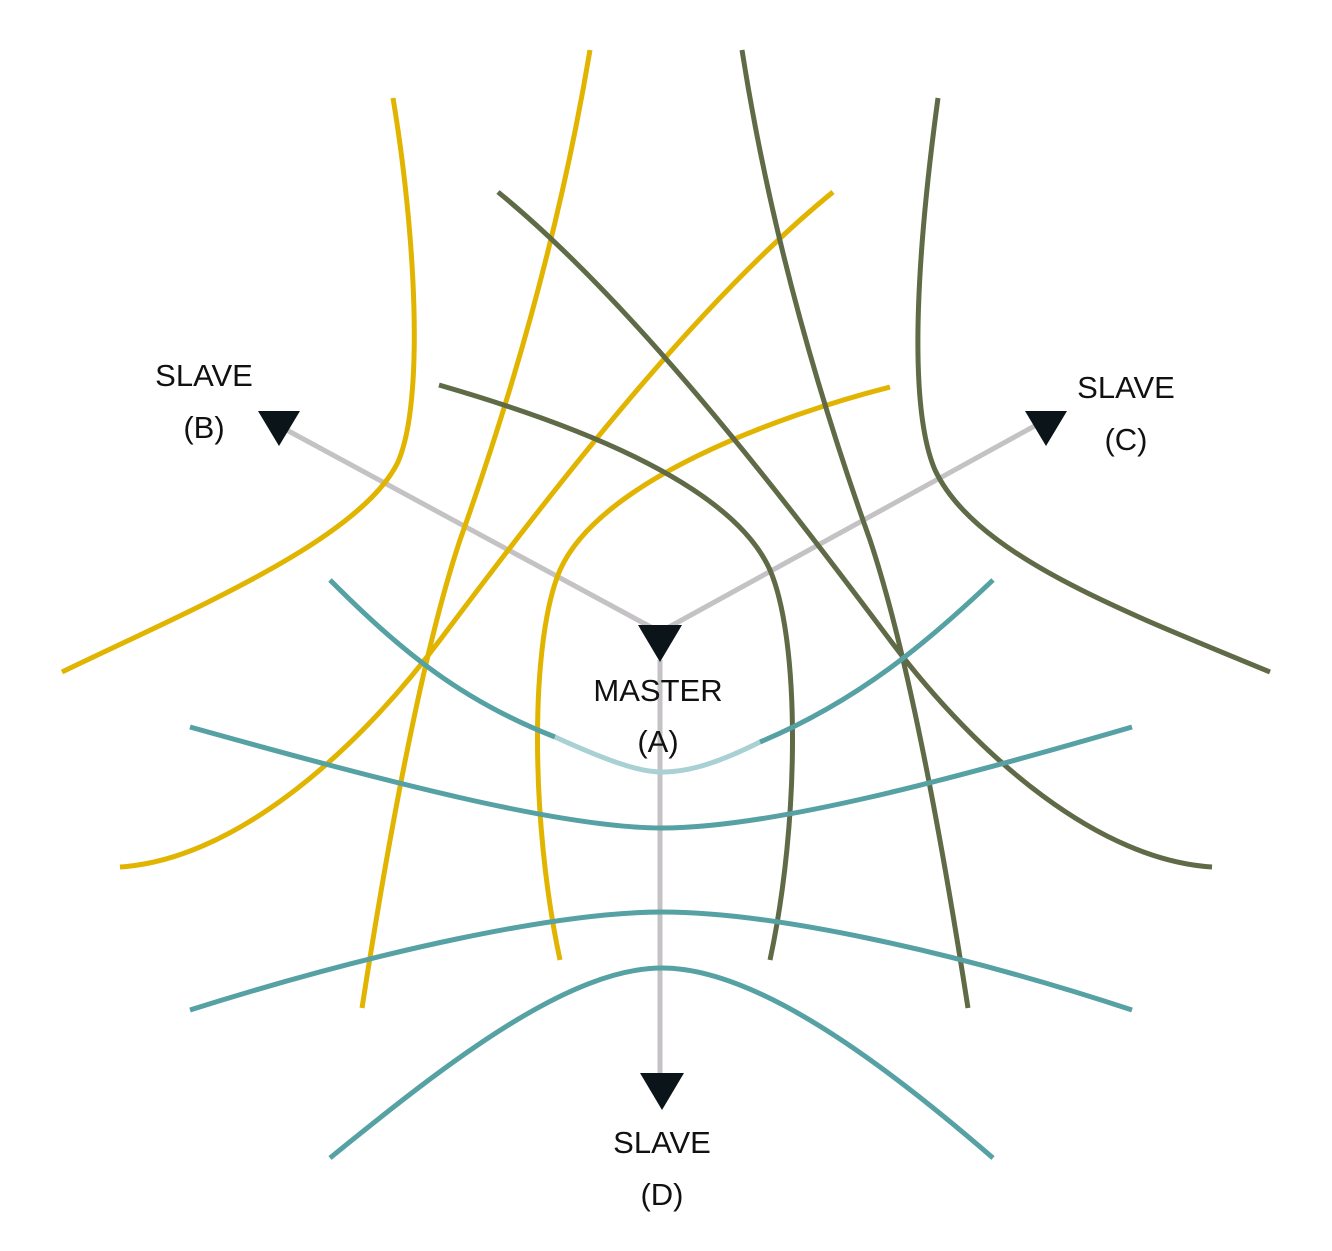 This screenshot has height=1251, width=1332. What do you see at coordinates (1046, 428) in the screenshot?
I see `station-c-marker` at bounding box center [1046, 428].